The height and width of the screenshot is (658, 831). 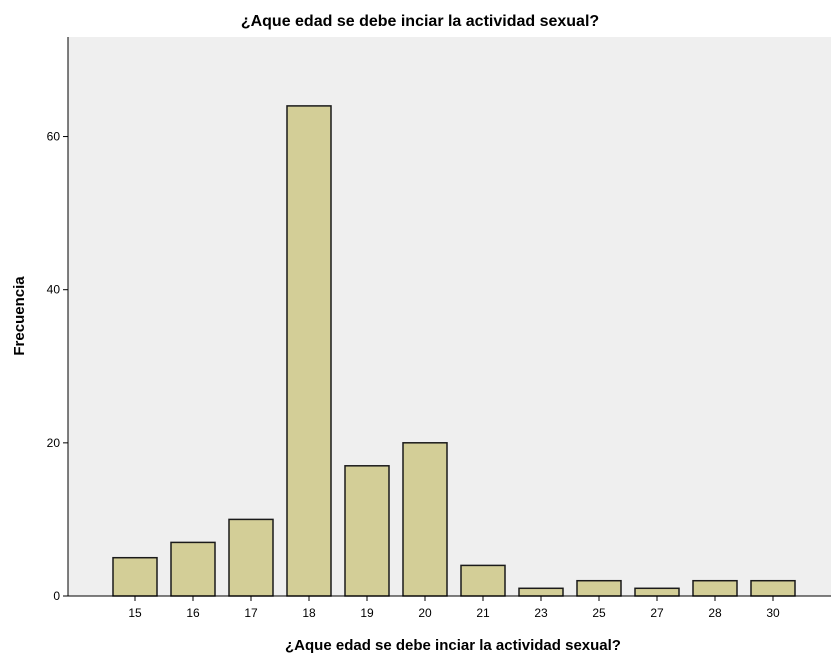 What do you see at coordinates (58, 320) in the screenshot?
I see `y-axis: 0 20 40 60` at bounding box center [58, 320].